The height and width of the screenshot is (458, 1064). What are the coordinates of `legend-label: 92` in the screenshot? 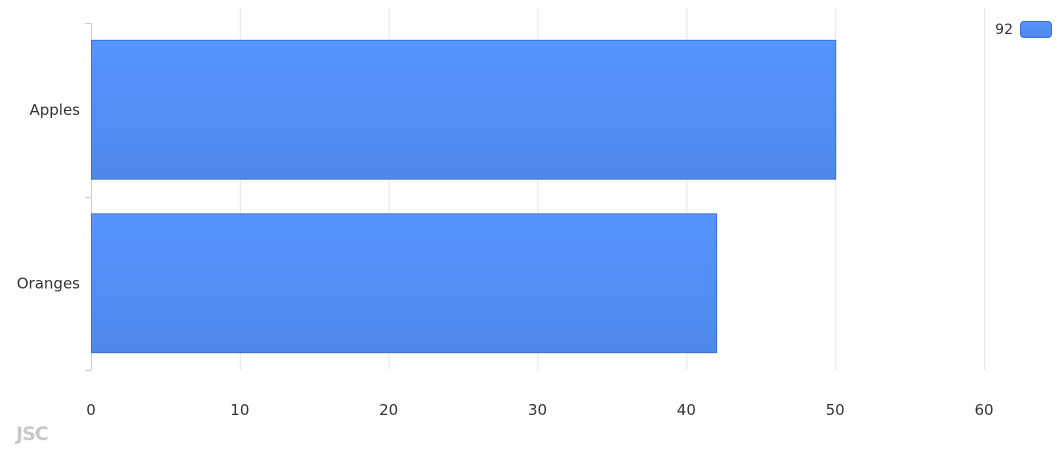 It's located at (1004, 29).